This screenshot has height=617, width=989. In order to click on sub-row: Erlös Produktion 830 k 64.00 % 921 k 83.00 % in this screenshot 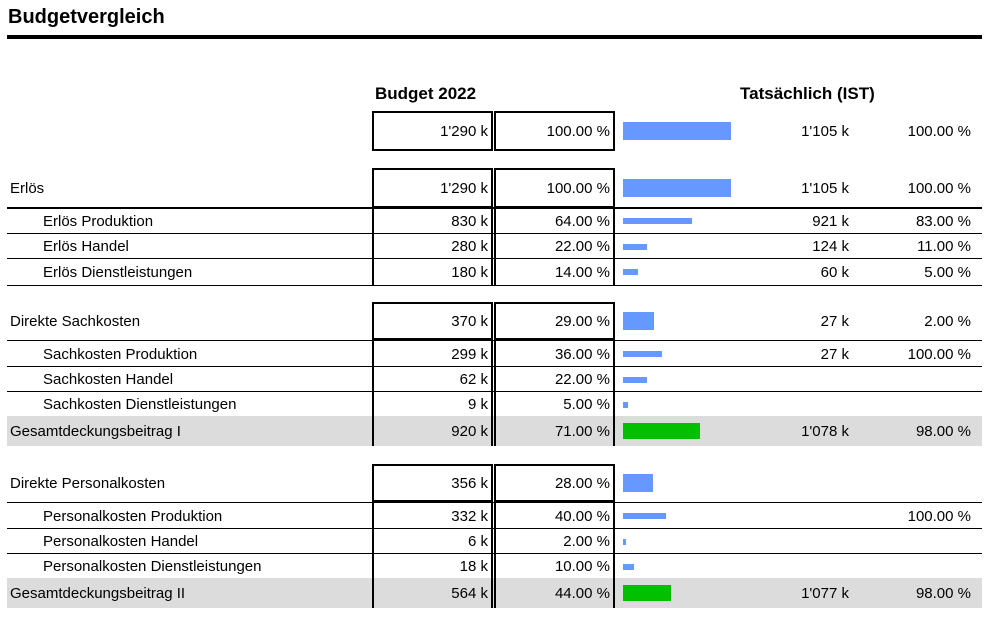, I will do `click(494, 220)`.